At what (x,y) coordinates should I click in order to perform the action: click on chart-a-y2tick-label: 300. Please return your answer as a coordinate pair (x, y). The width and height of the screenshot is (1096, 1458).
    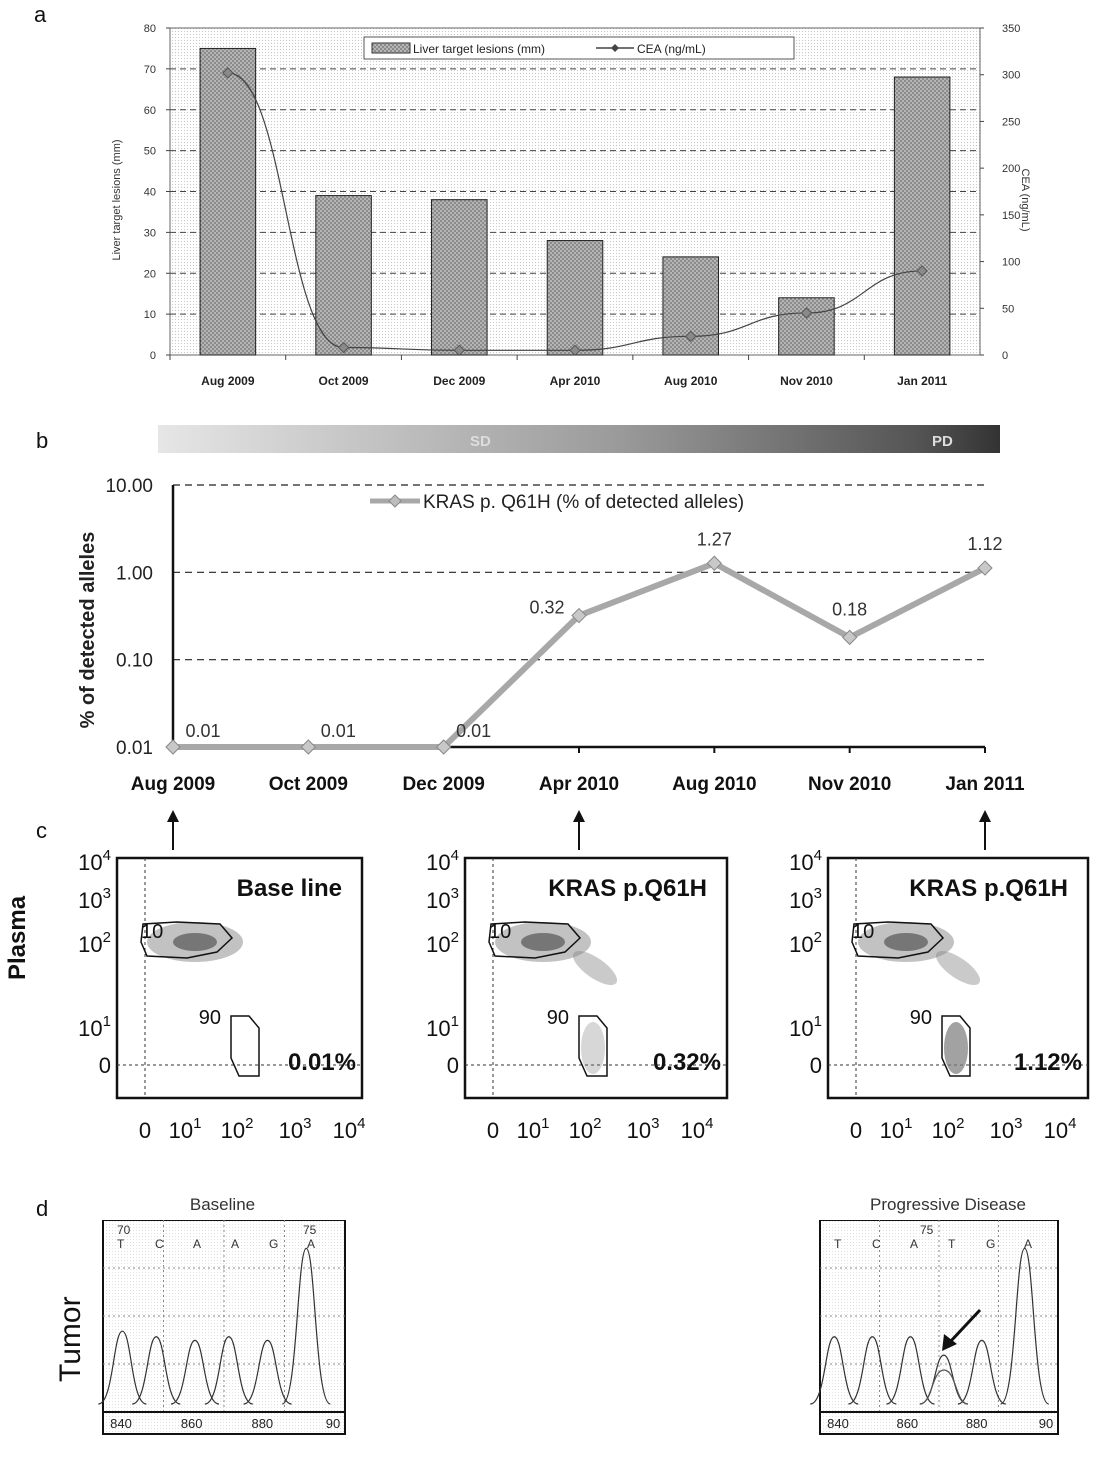
    Looking at the image, I should click on (1011, 76).